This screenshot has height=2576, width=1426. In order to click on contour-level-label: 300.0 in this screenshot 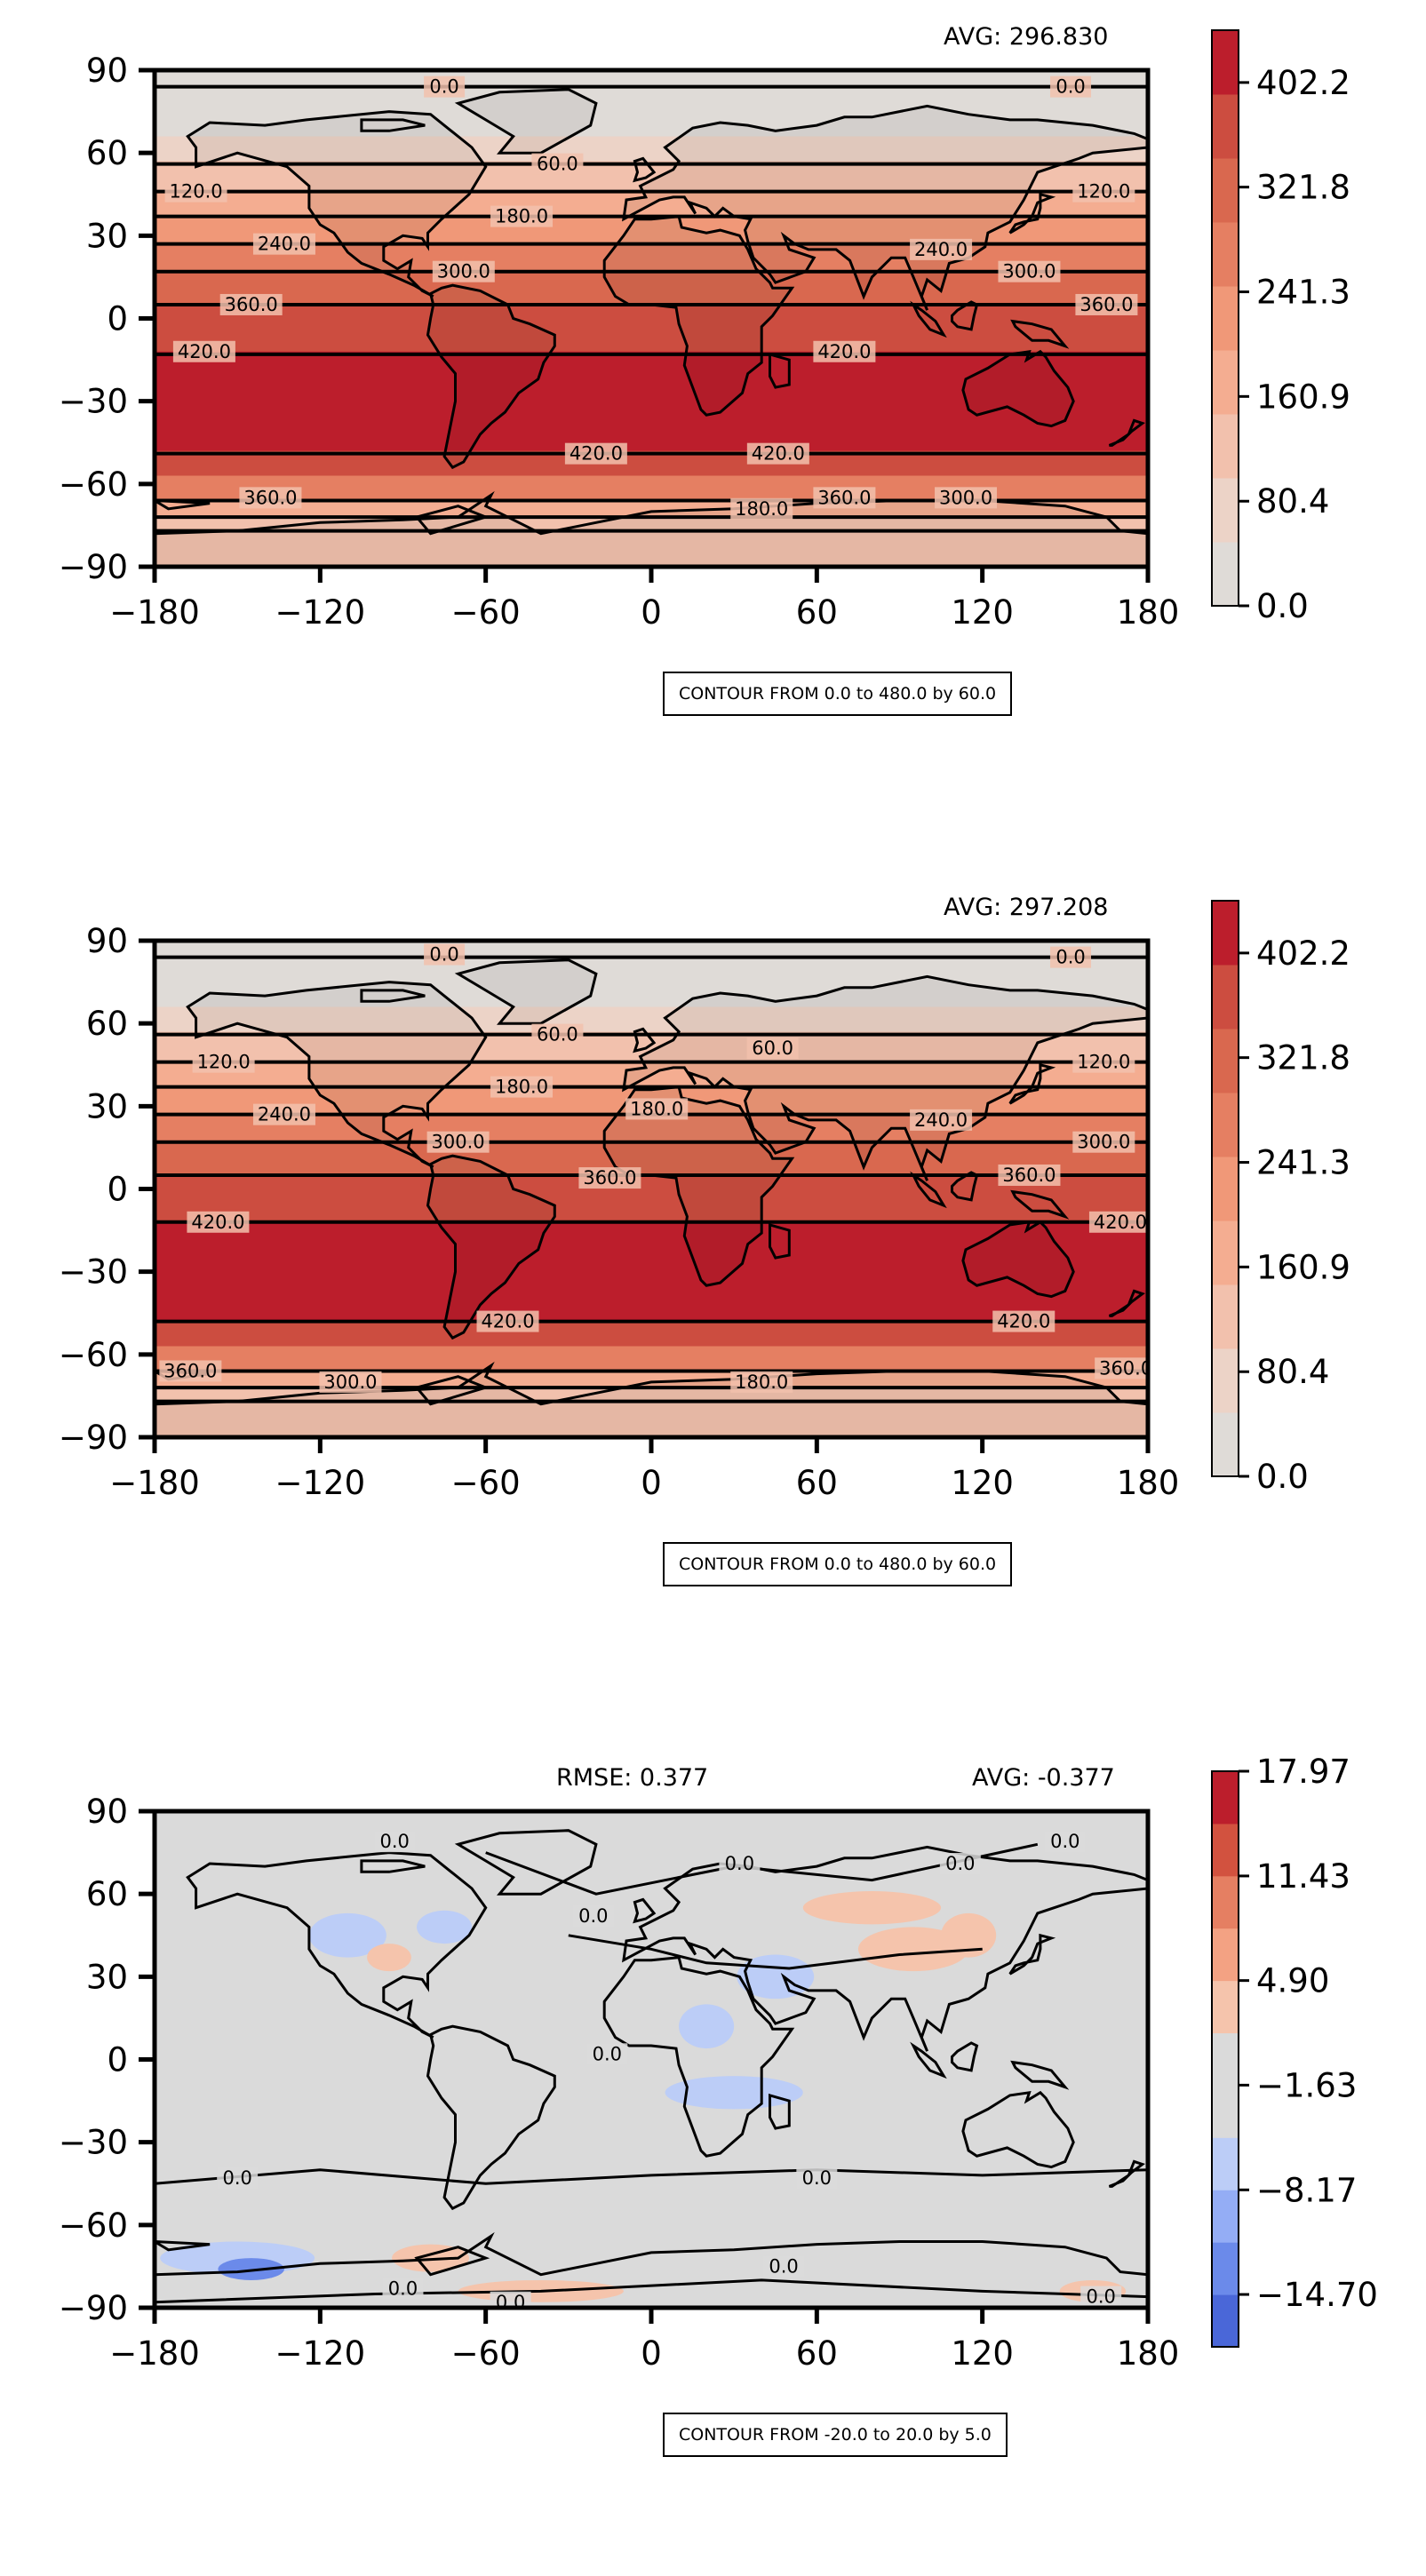, I will do `click(1103, 1142)`.